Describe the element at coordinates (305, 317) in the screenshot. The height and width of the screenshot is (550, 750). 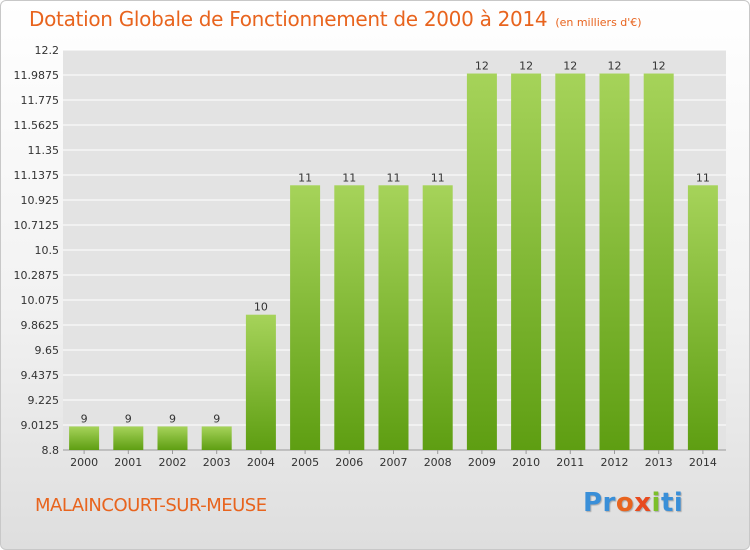
I see `bar-2005` at that location.